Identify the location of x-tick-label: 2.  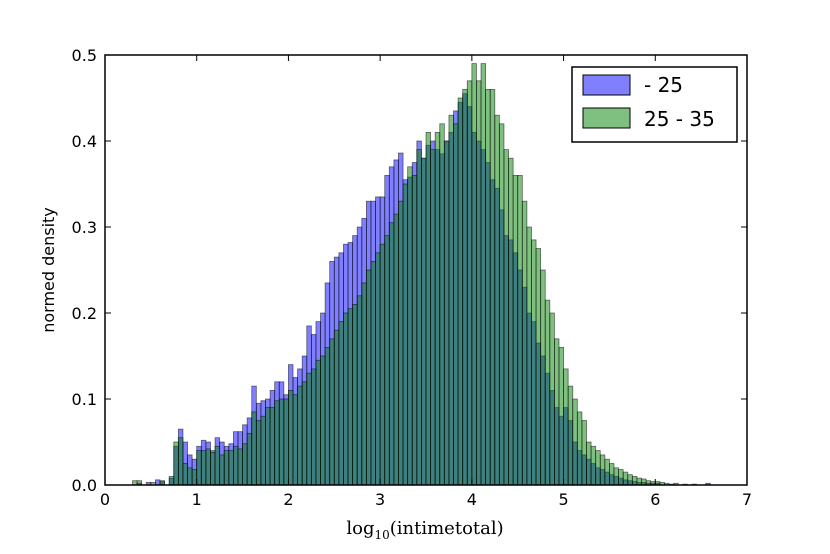
(288, 499).